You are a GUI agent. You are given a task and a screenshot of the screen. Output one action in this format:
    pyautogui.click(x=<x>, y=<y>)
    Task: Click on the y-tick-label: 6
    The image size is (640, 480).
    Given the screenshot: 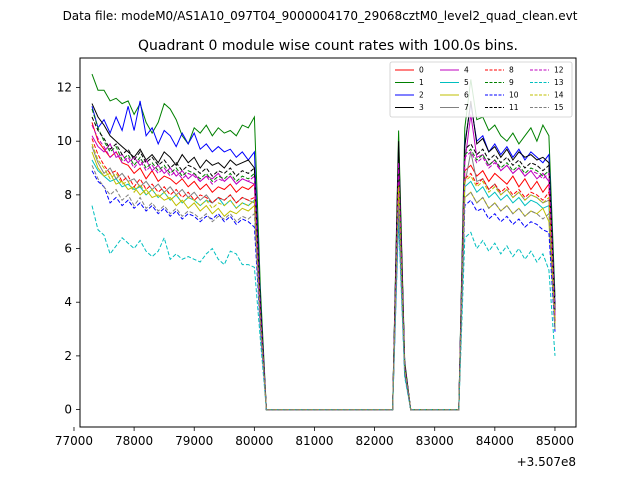 What is the action you would take?
    pyautogui.click(x=68, y=249)
    